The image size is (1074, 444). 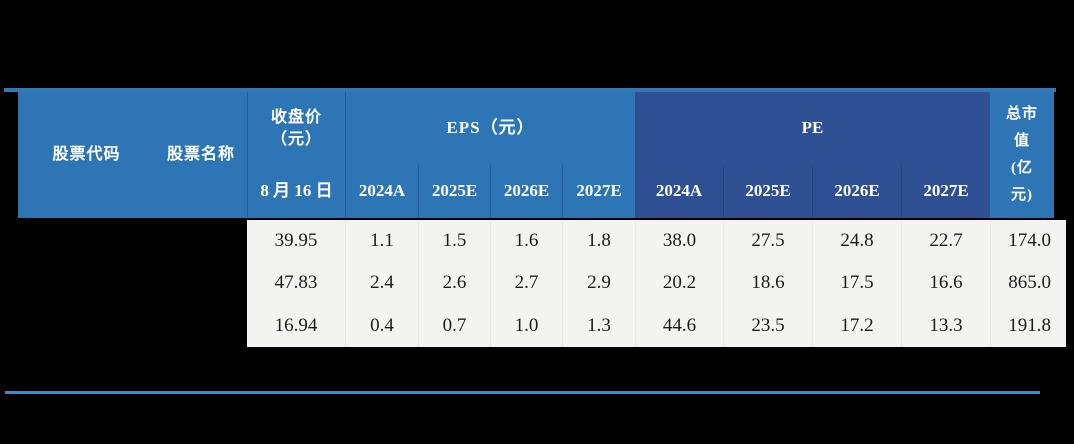 I want to click on header-stock-name: 股票名称, so click(x=200, y=155).